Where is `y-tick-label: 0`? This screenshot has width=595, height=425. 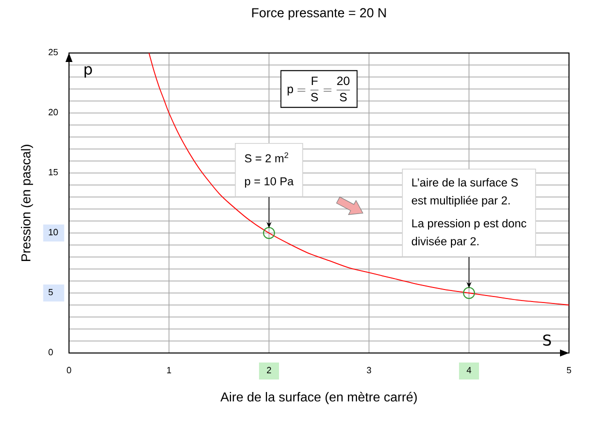
y-tick-label: 0 is located at coordinates (50, 352).